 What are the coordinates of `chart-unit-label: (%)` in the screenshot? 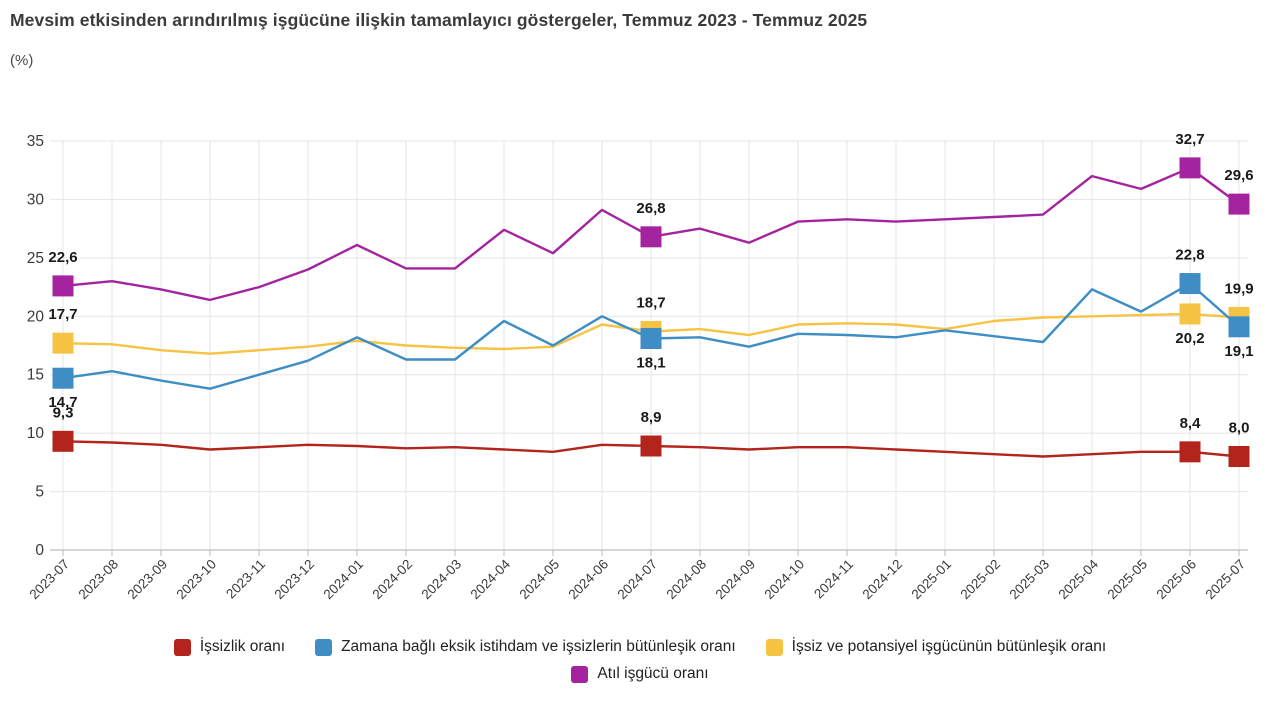 It's located at (22, 60).